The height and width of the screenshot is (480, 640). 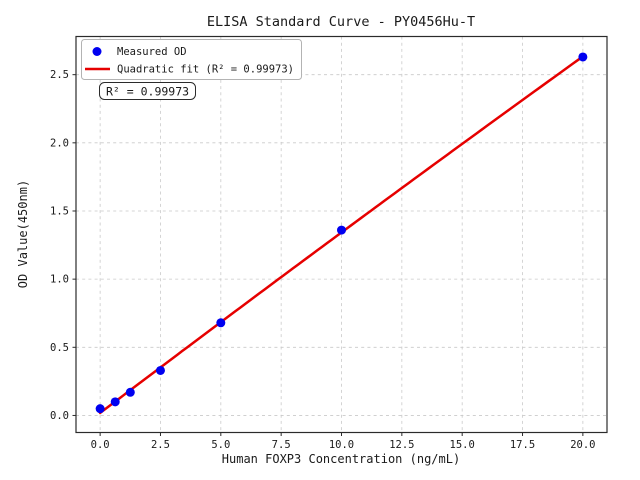 I want to click on r-squared-annotation-text: R² = 0.99973, so click(x=147, y=92).